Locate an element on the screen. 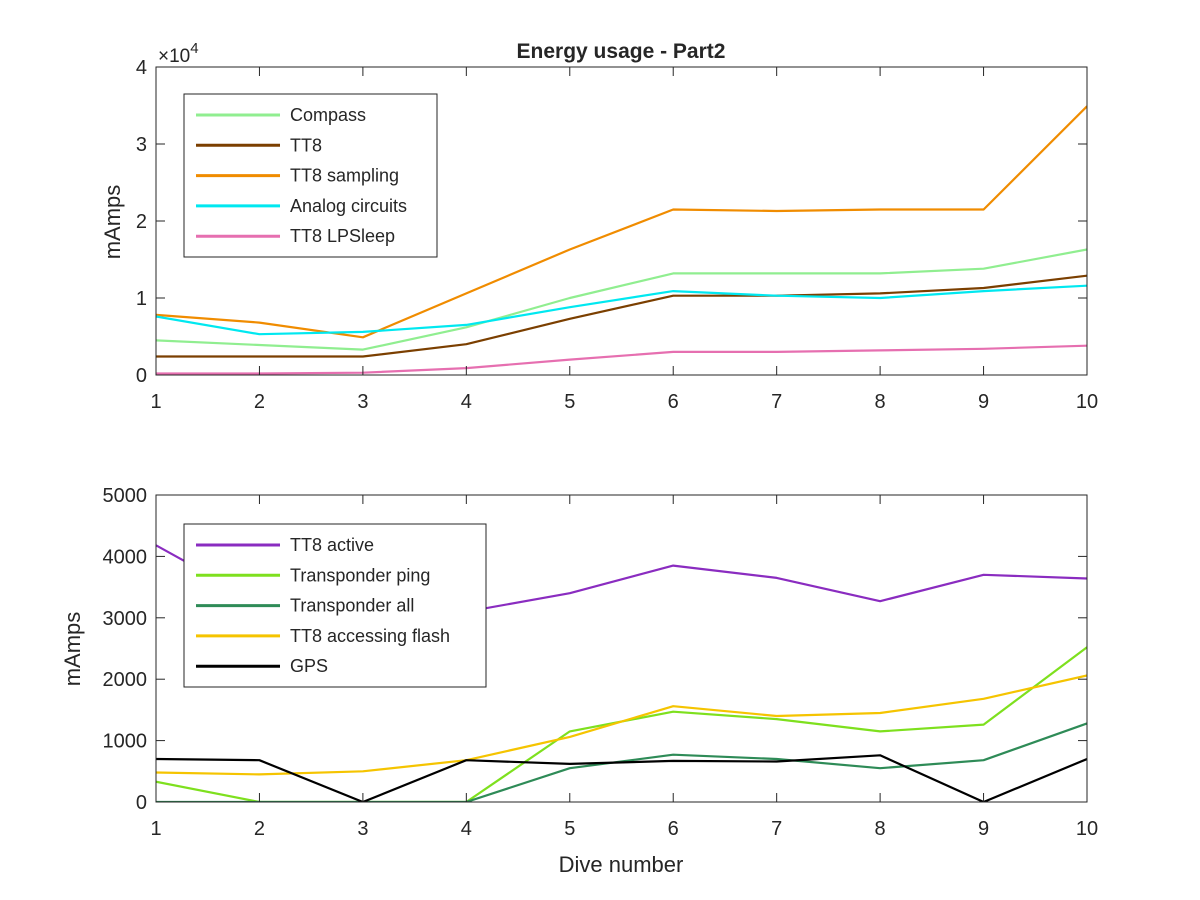 This screenshot has height=900, width=1200. top-x-tick-label: 8 is located at coordinates (880, 402).